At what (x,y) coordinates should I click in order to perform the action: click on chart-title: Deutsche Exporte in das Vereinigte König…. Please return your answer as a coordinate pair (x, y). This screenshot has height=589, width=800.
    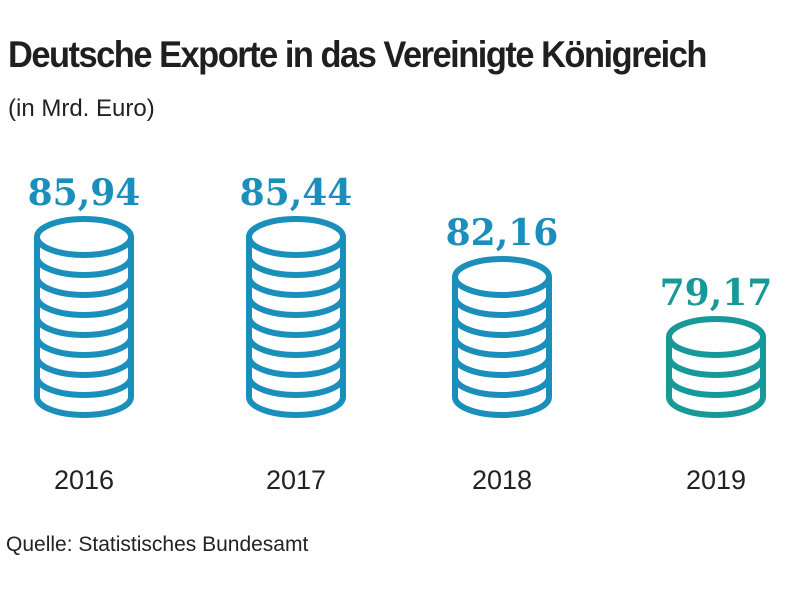
    Looking at the image, I should click on (357, 54).